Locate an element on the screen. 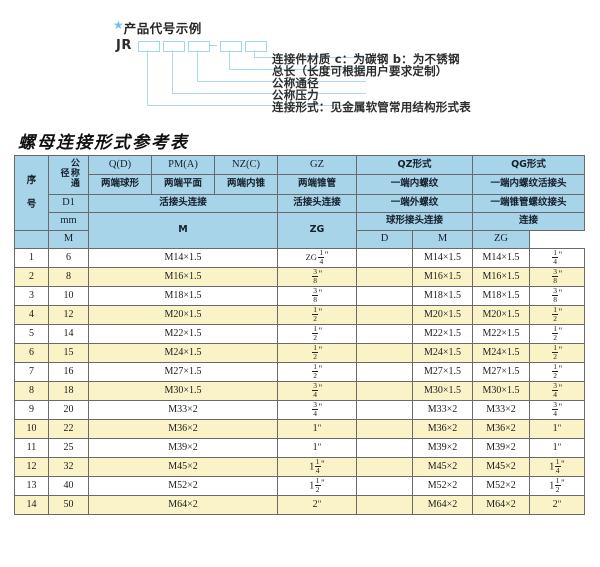 The width and height of the screenshot is (600, 567). product-code-title-text: 产品代号示例 is located at coordinates (162, 28).